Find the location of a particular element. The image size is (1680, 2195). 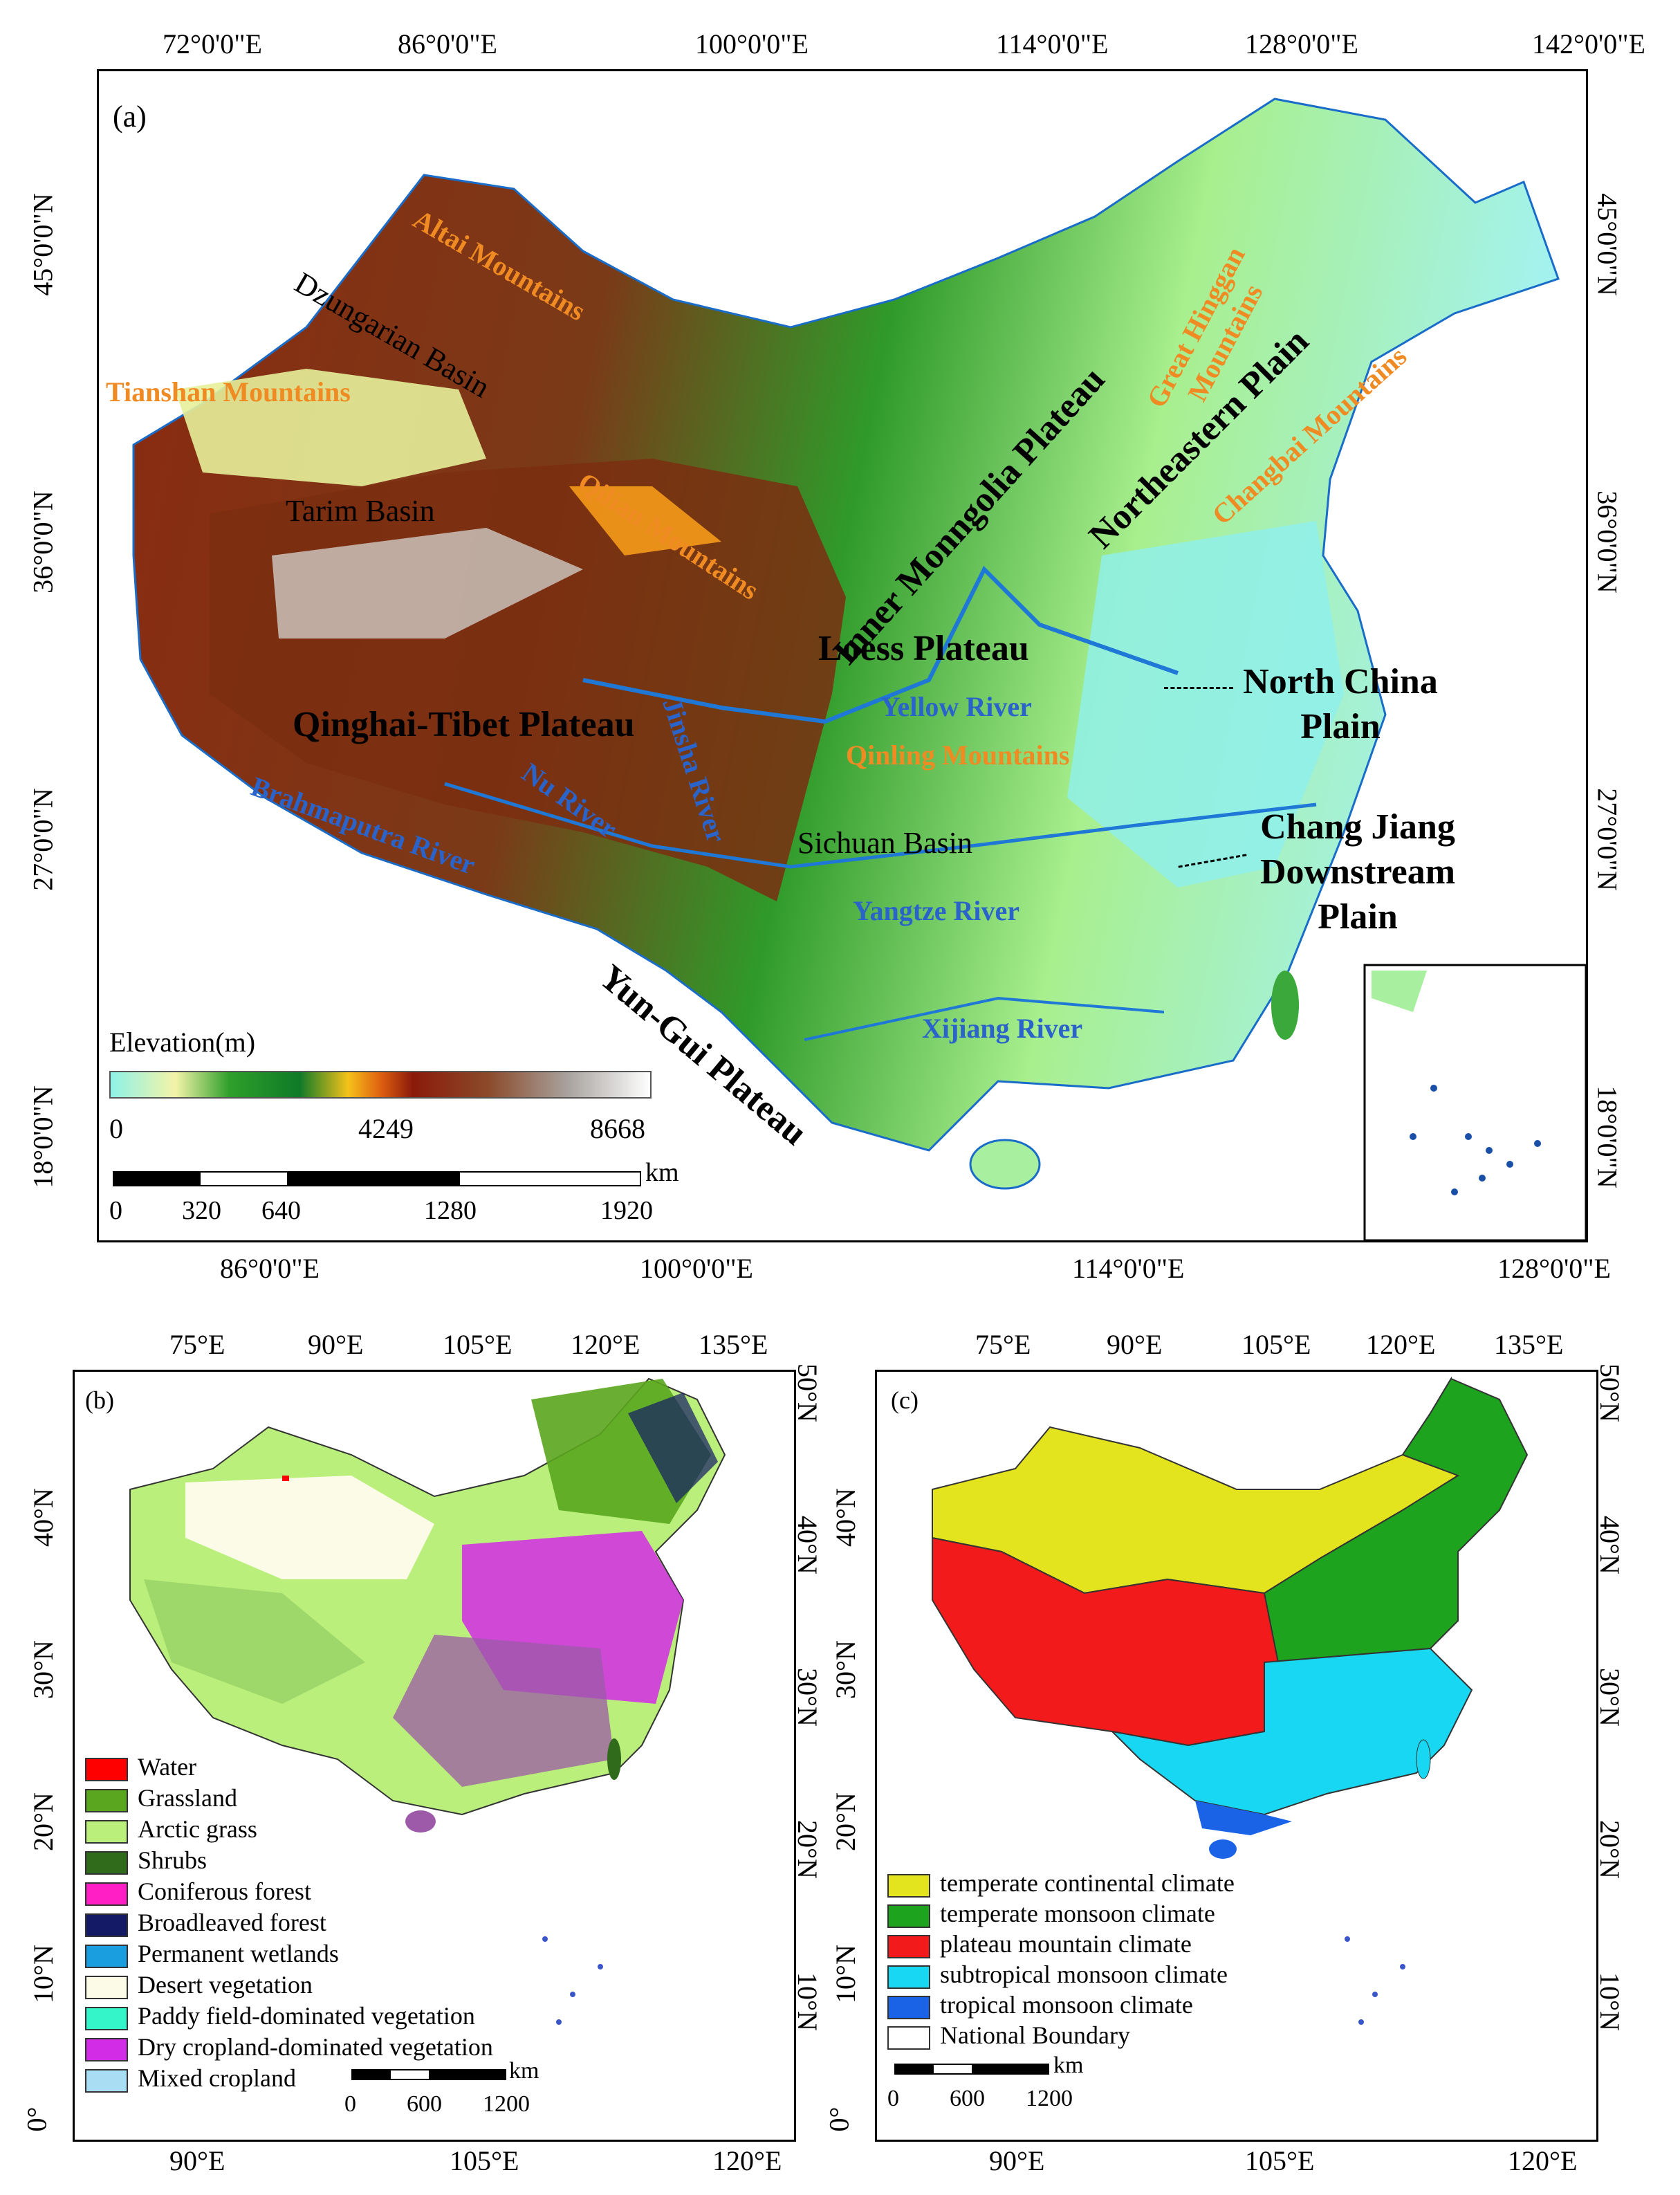

legend-label: Shrubs is located at coordinates (172, 1860).